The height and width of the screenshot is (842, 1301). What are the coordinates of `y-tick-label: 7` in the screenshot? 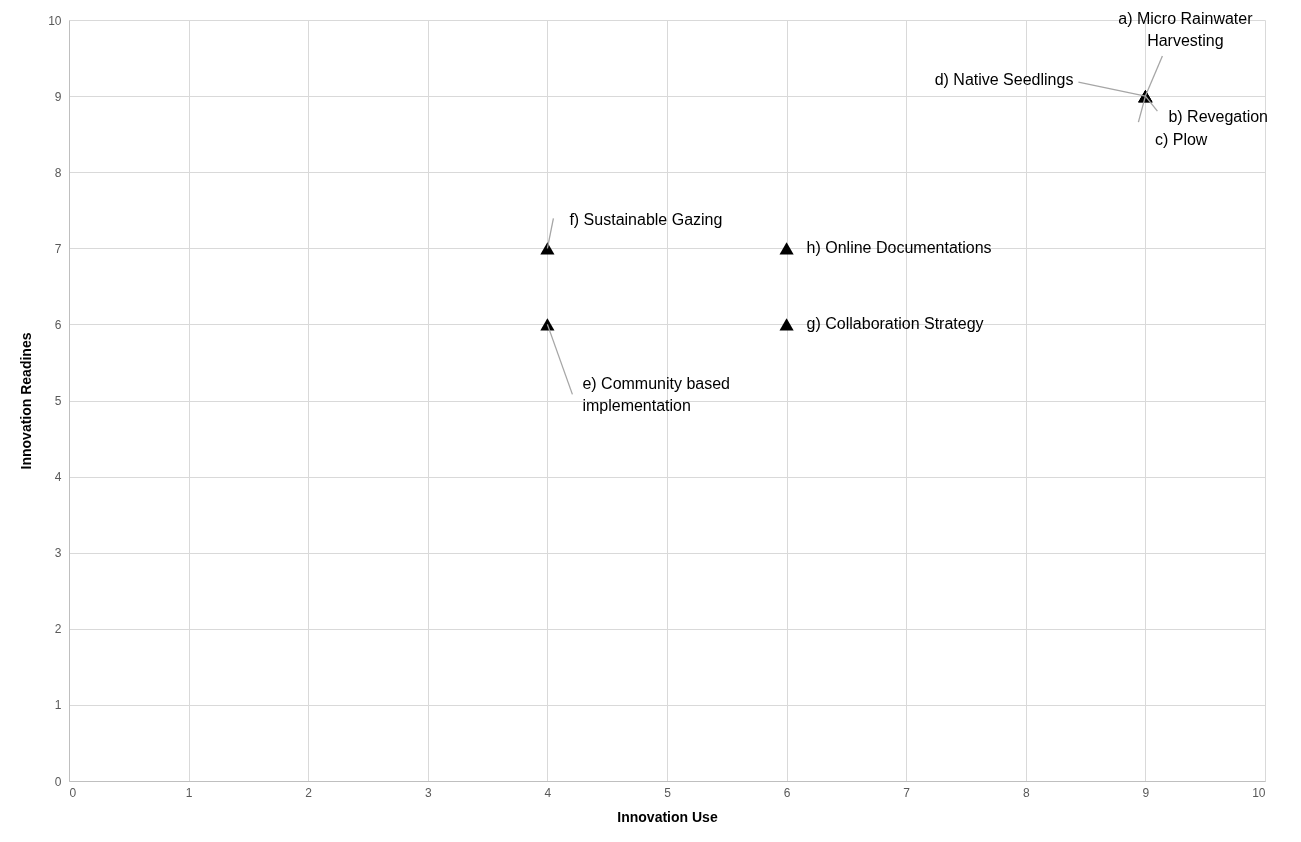 It's located at (58, 248).